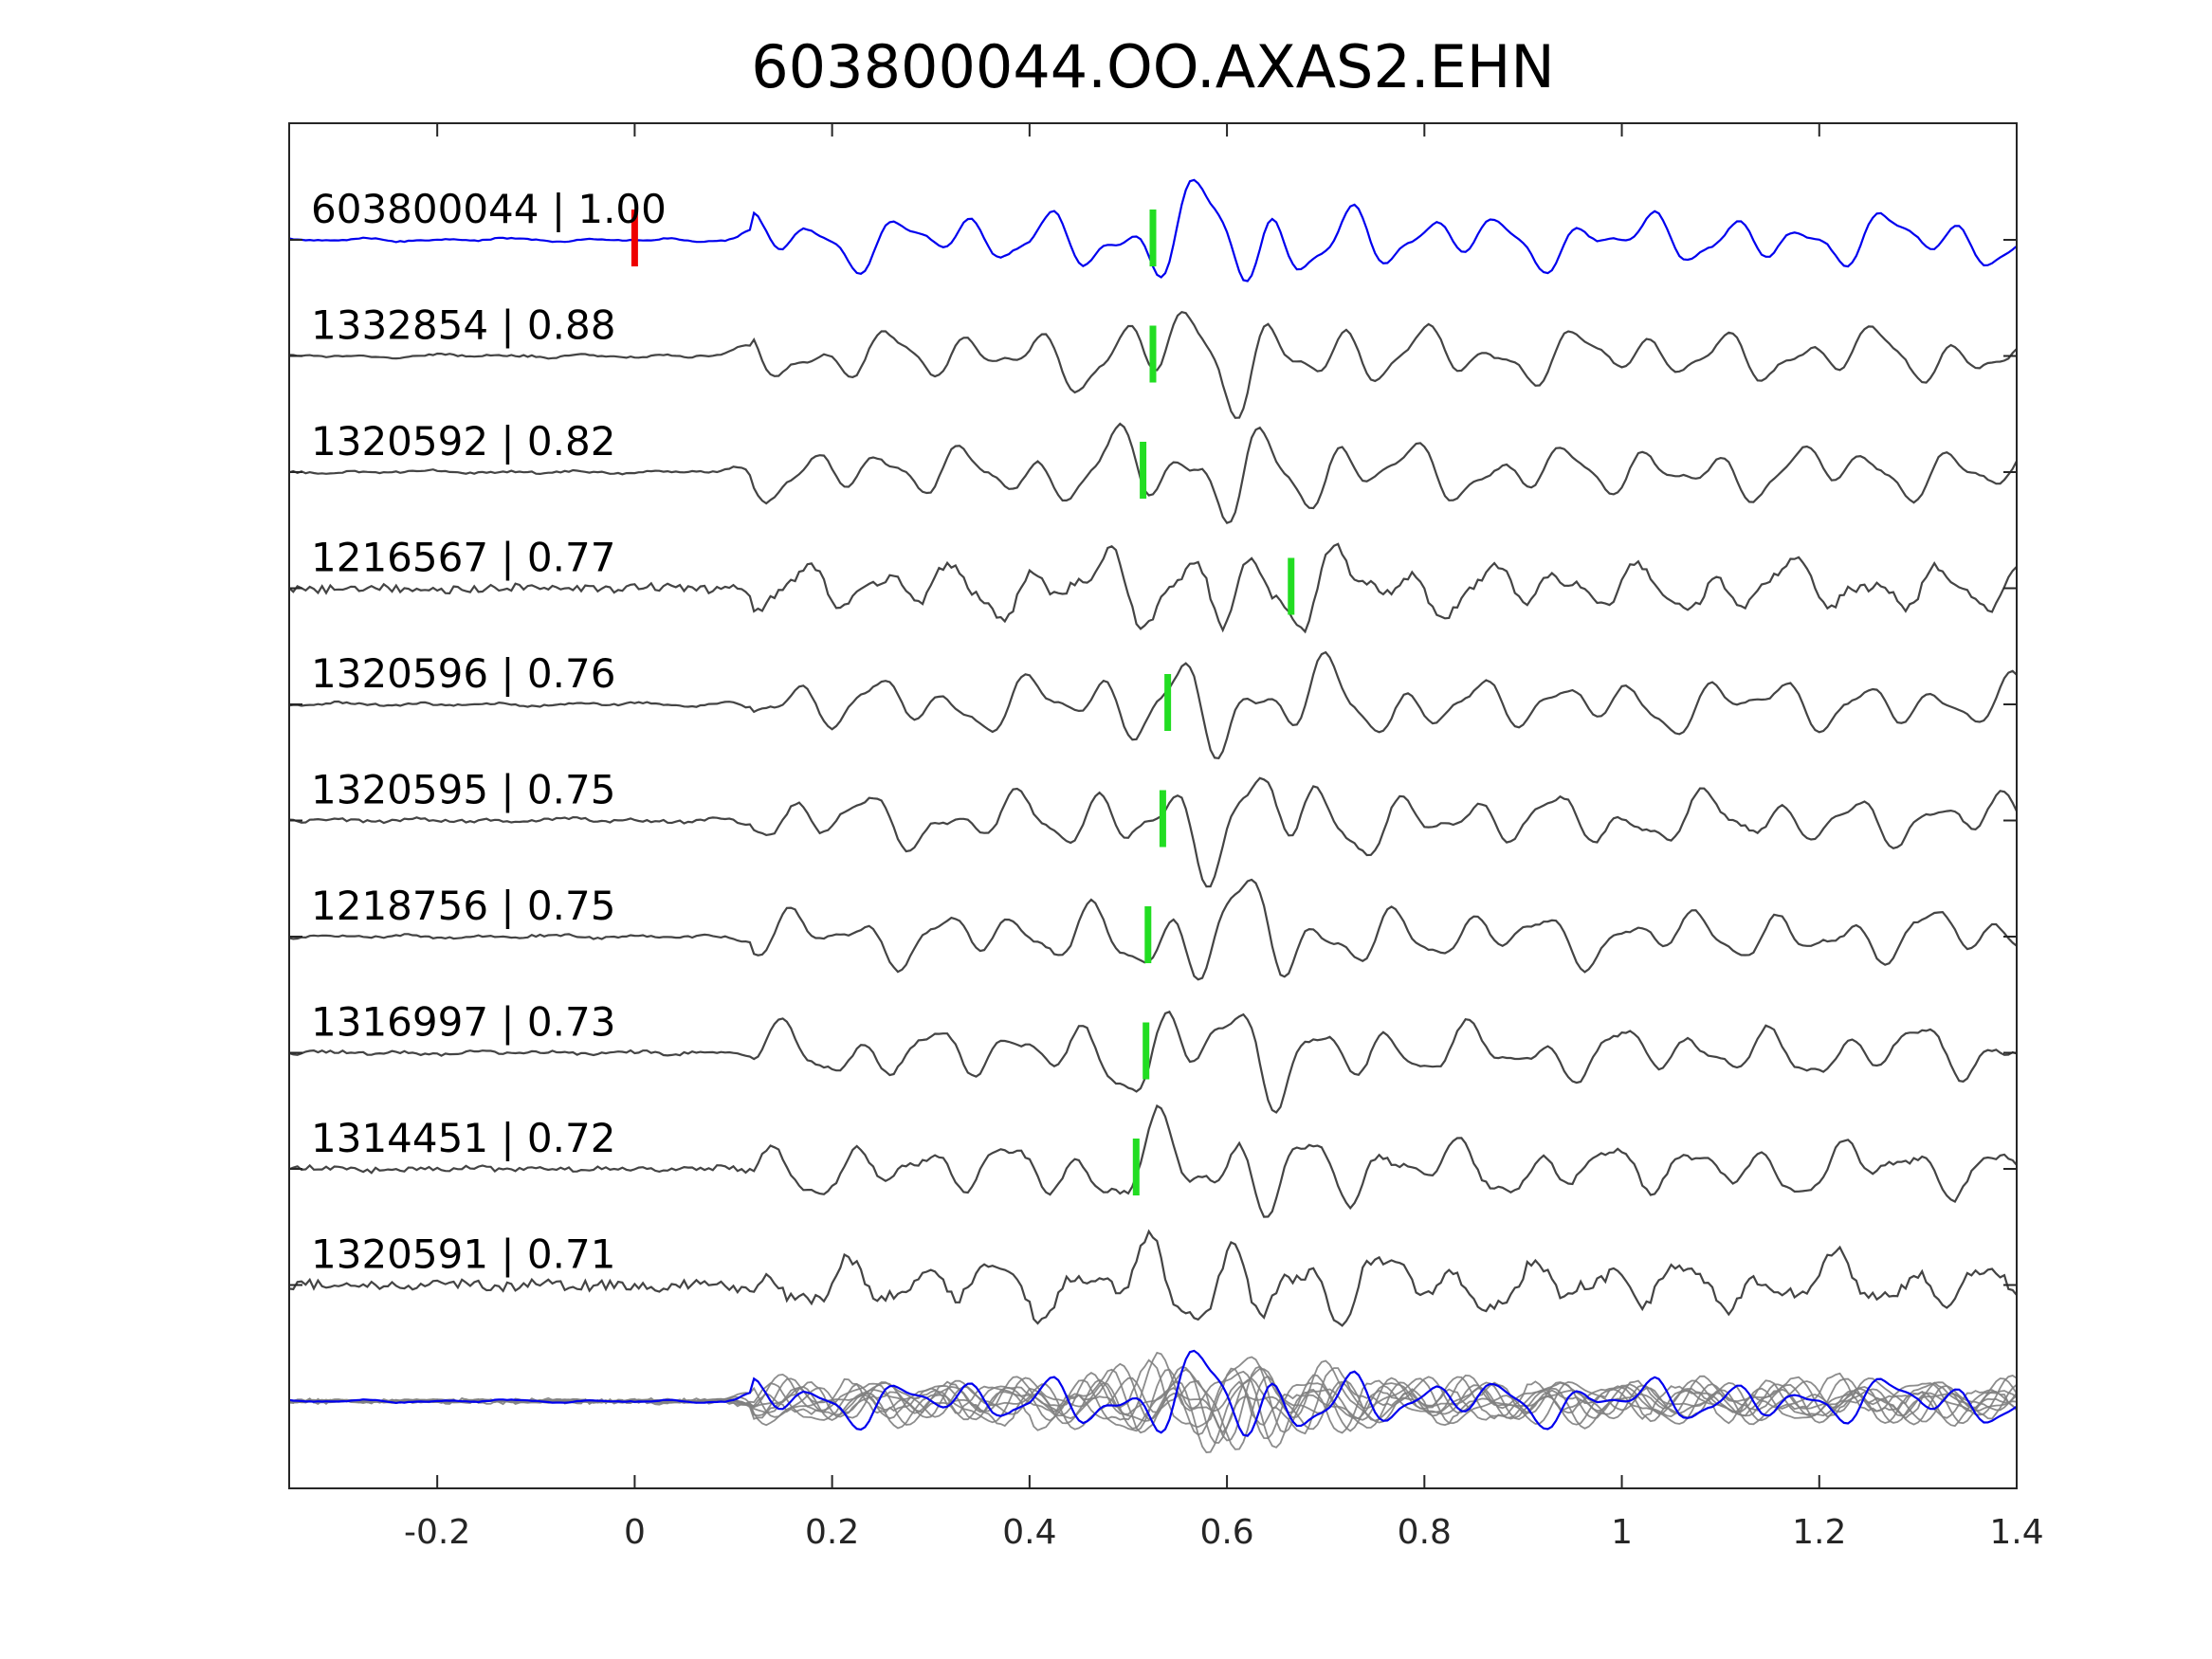 This screenshot has width=2212, height=1659. Describe the element at coordinates (463, 558) in the screenshot. I see `trace-label: 1216567 | 0.77` at that location.